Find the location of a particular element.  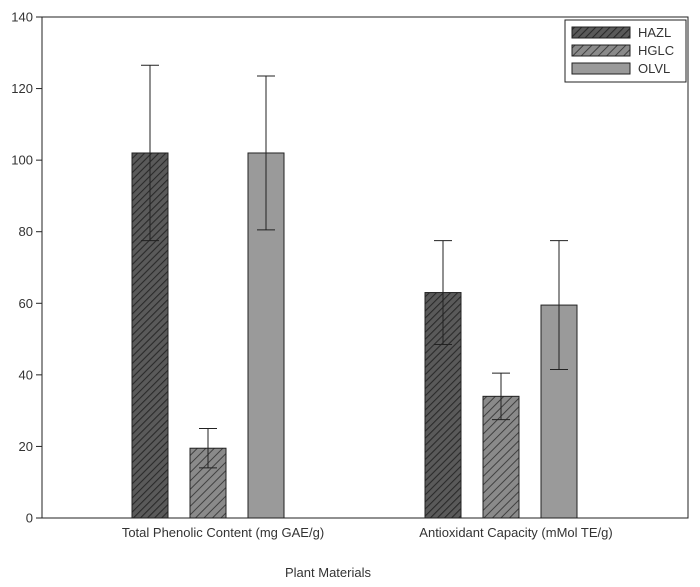

x-category-label: Antioxidant Capacity (mMol TE/g) is located at coordinates (515, 532).